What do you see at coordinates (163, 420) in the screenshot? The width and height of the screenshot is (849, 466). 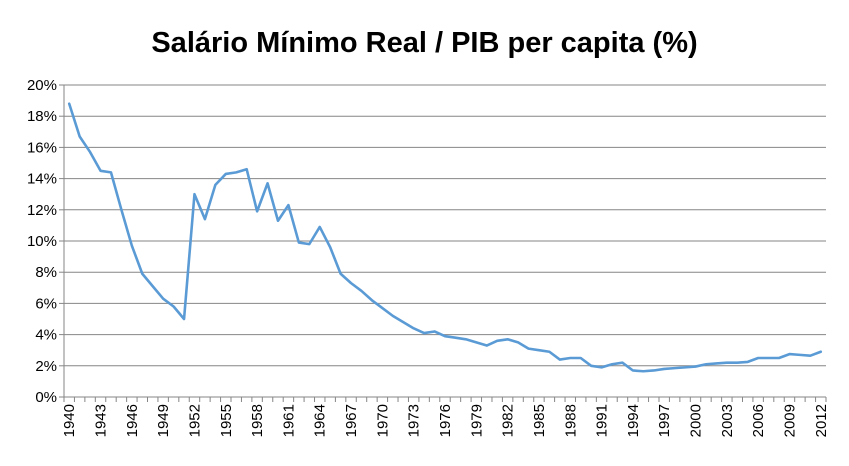 I see `x-tick-label: 1949` at bounding box center [163, 420].